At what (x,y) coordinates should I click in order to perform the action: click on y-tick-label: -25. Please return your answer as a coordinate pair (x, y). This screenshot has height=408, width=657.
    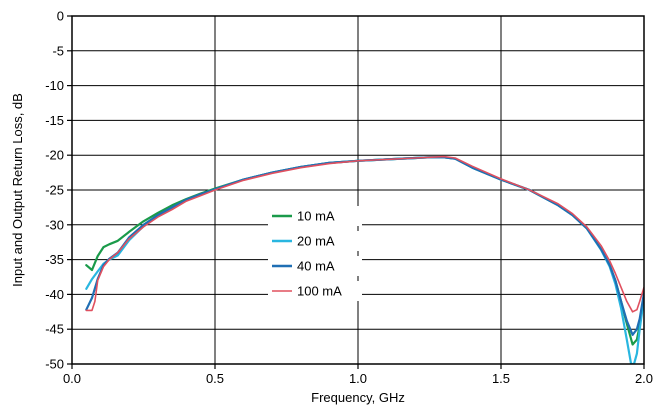
    Looking at the image, I should click on (54, 190).